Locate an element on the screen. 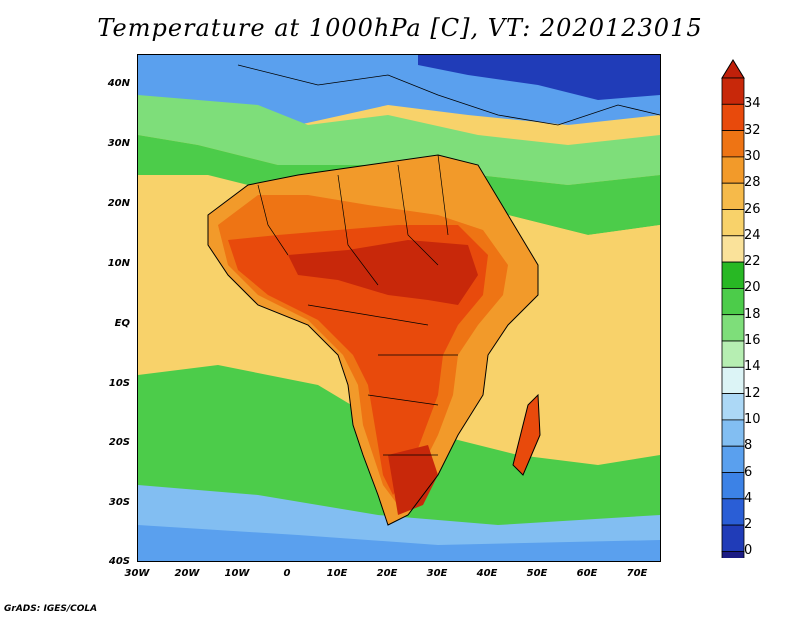 This screenshot has height=618, width=800. lat-label-20s: 20S is located at coordinates (119, 442).